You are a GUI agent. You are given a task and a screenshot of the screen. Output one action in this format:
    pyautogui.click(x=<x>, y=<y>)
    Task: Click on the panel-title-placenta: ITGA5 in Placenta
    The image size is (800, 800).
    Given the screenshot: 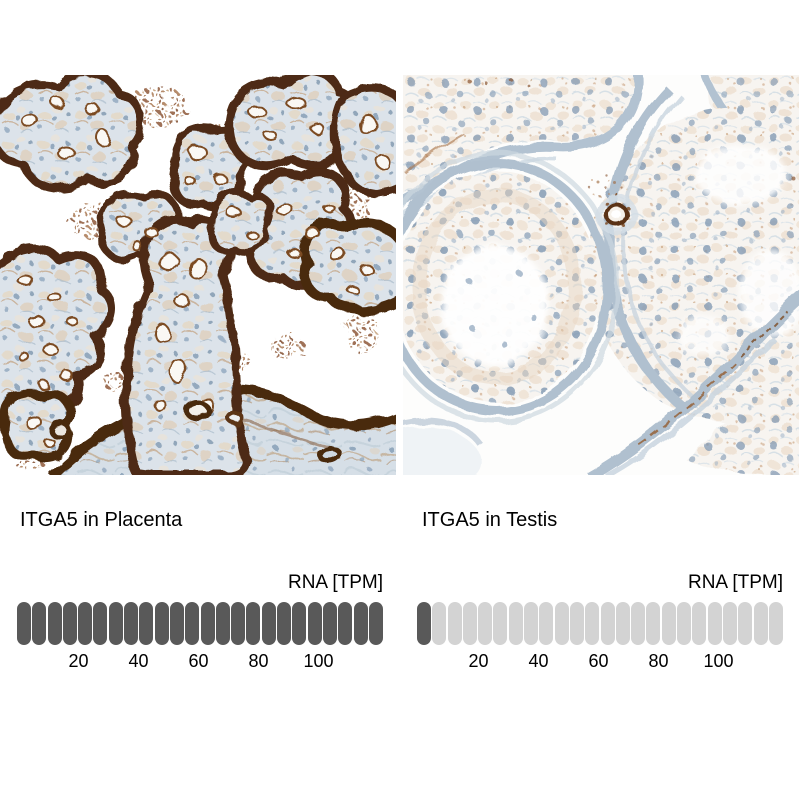 What is the action you would take?
    pyautogui.click(x=101, y=520)
    